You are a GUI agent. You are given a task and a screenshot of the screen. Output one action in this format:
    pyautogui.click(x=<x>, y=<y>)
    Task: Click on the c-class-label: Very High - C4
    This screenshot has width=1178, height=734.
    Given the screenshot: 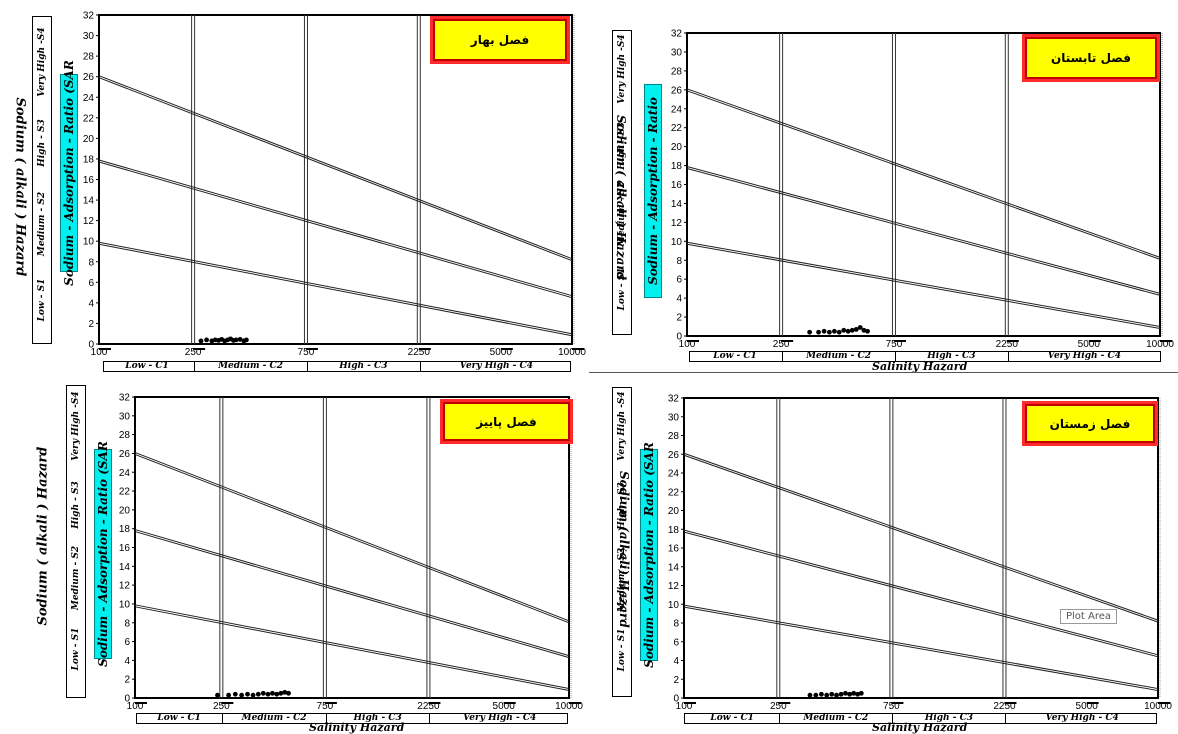 What is the action you would take?
    pyautogui.click(x=500, y=718)
    